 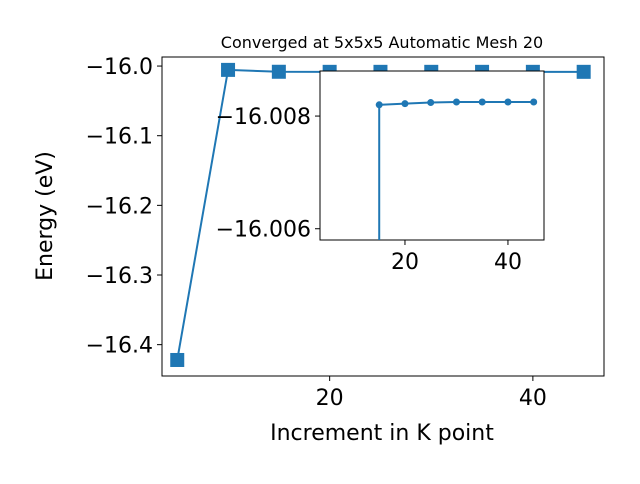 What do you see at coordinates (263, 117) in the screenshot?
I see `inset-y-tick-label: −16.008` at bounding box center [263, 117].